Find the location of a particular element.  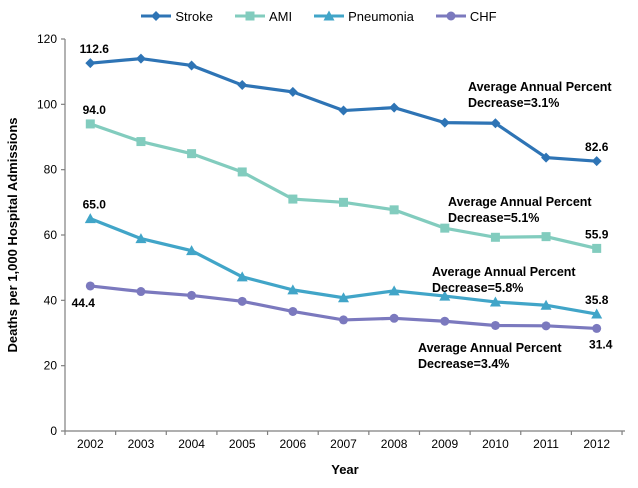

last-value-label-chf: 31.4 is located at coordinates (601, 344).